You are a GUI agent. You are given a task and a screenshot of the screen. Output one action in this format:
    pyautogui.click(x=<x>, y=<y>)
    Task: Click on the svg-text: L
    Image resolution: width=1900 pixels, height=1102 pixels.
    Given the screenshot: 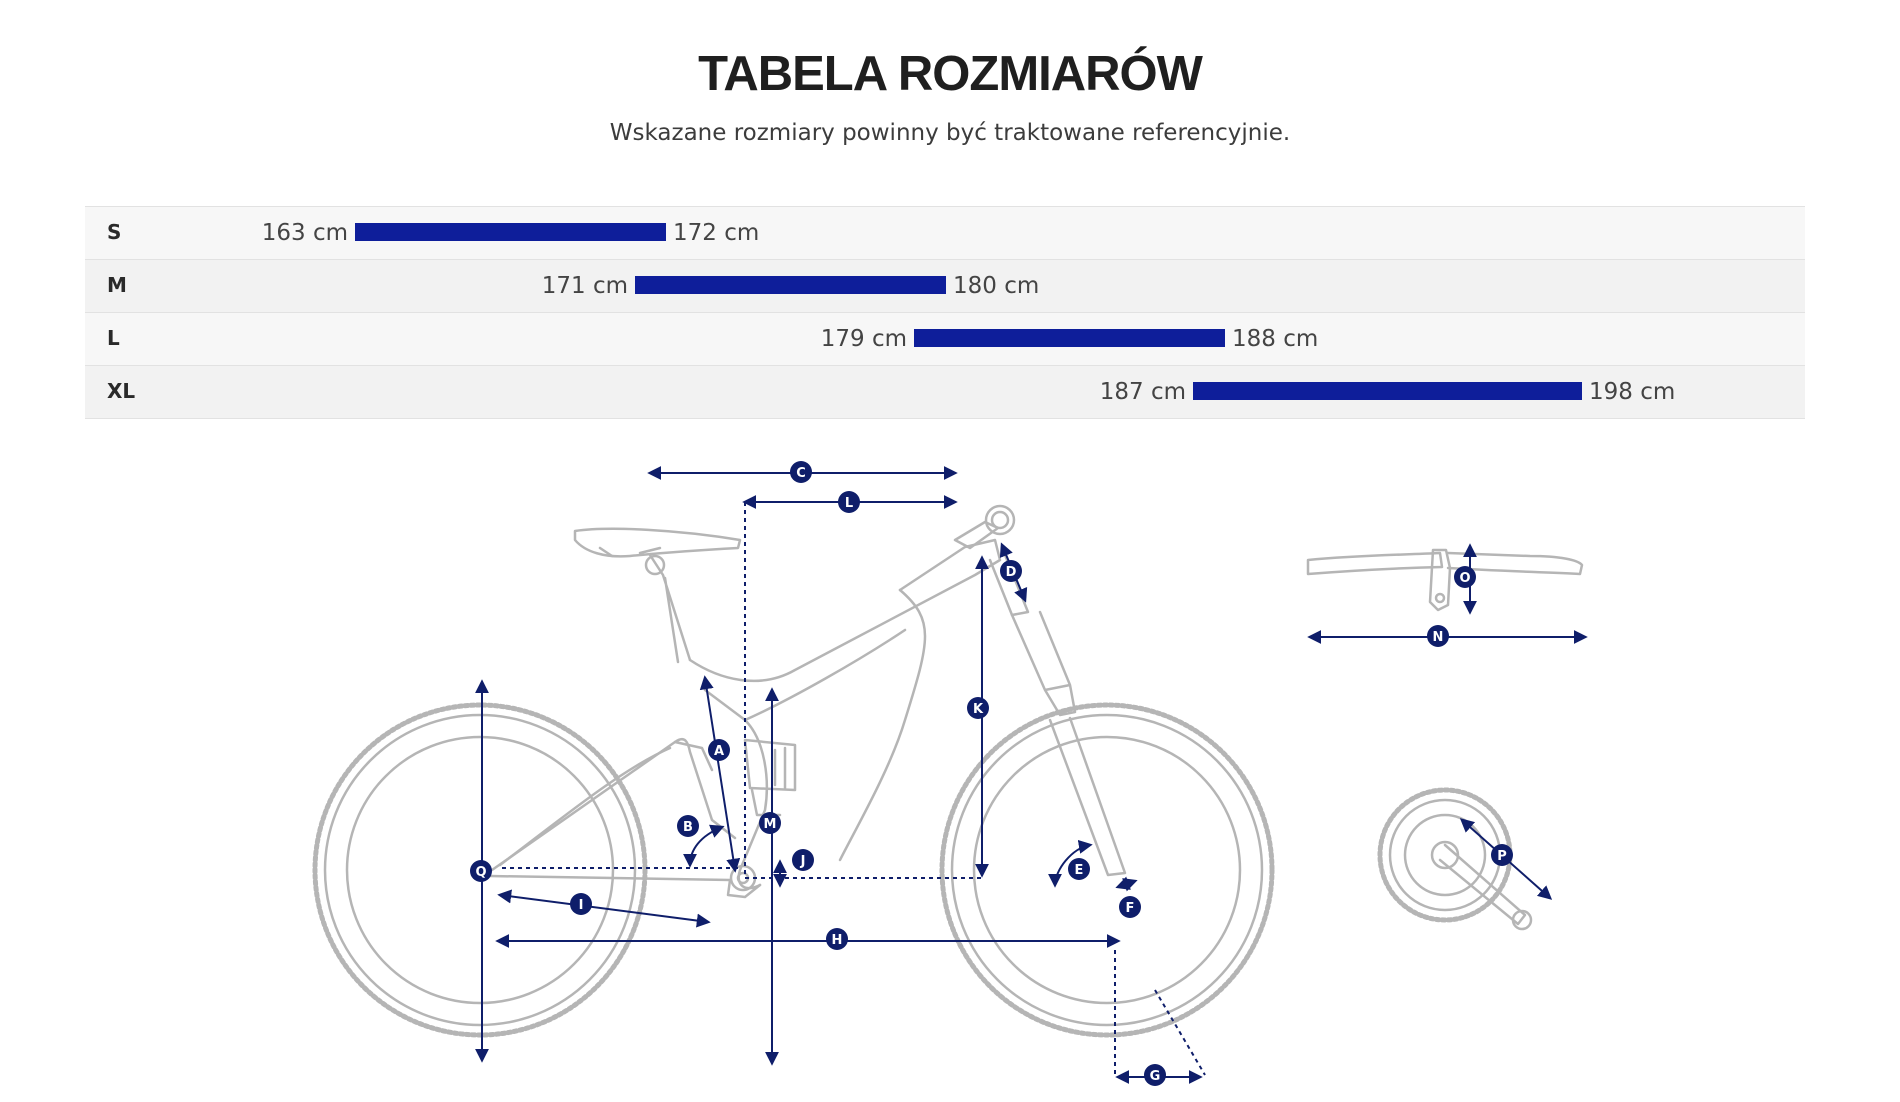 What is the action you would take?
    pyautogui.click(x=849, y=503)
    